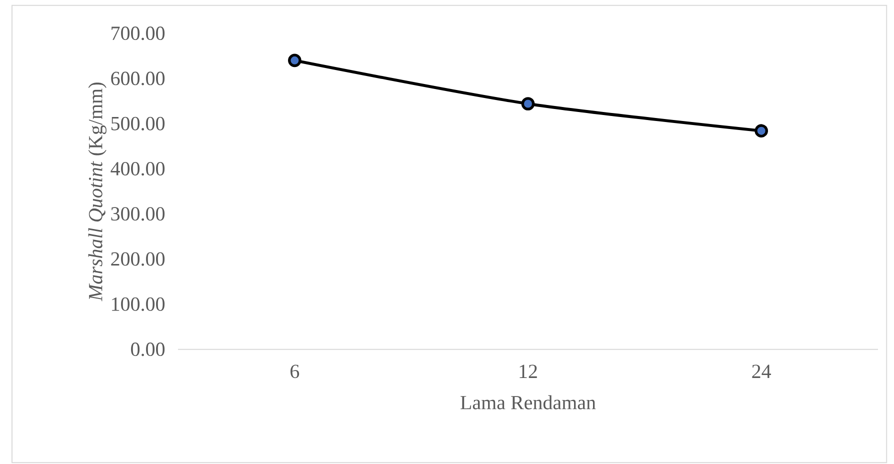  What do you see at coordinates (138, 259) in the screenshot?
I see `y-tick-label: 200.00` at bounding box center [138, 259].